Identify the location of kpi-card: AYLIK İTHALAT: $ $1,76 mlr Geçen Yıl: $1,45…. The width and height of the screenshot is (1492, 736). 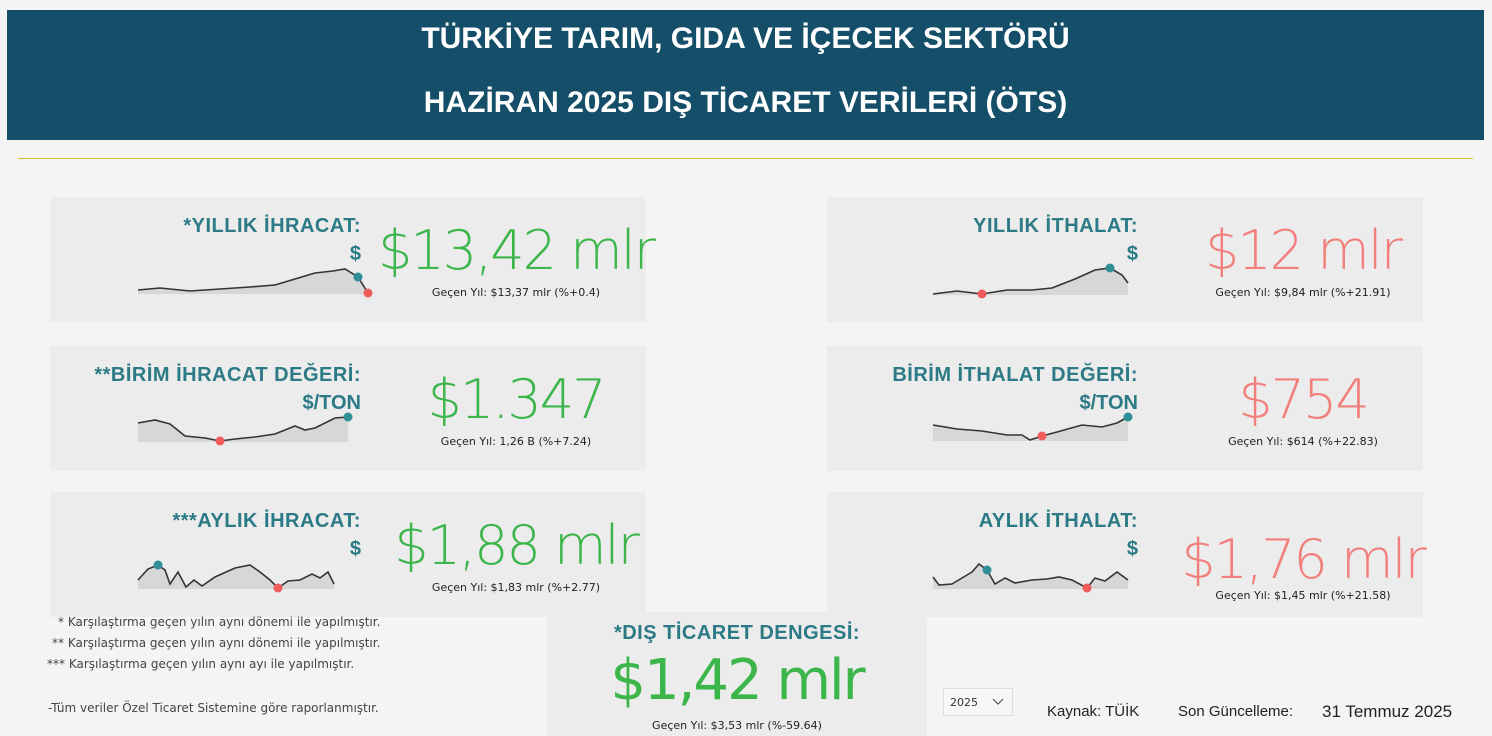
(1127, 554).